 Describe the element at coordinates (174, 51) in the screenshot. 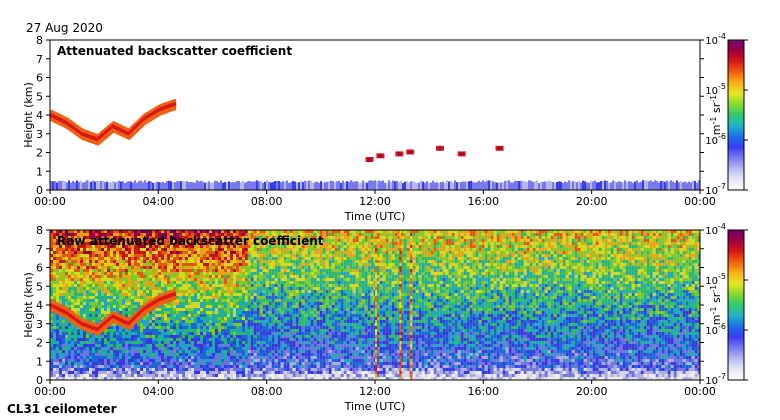

I see `panel-title: Attenuated backscatter coefficient` at that location.